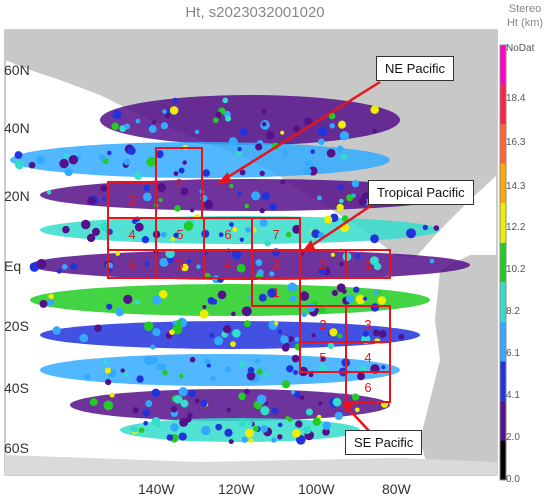 This screenshot has height=501, width=550. Describe the element at coordinates (300, 132) in the screenshot. I see `arrow-ne-pacific` at that location.